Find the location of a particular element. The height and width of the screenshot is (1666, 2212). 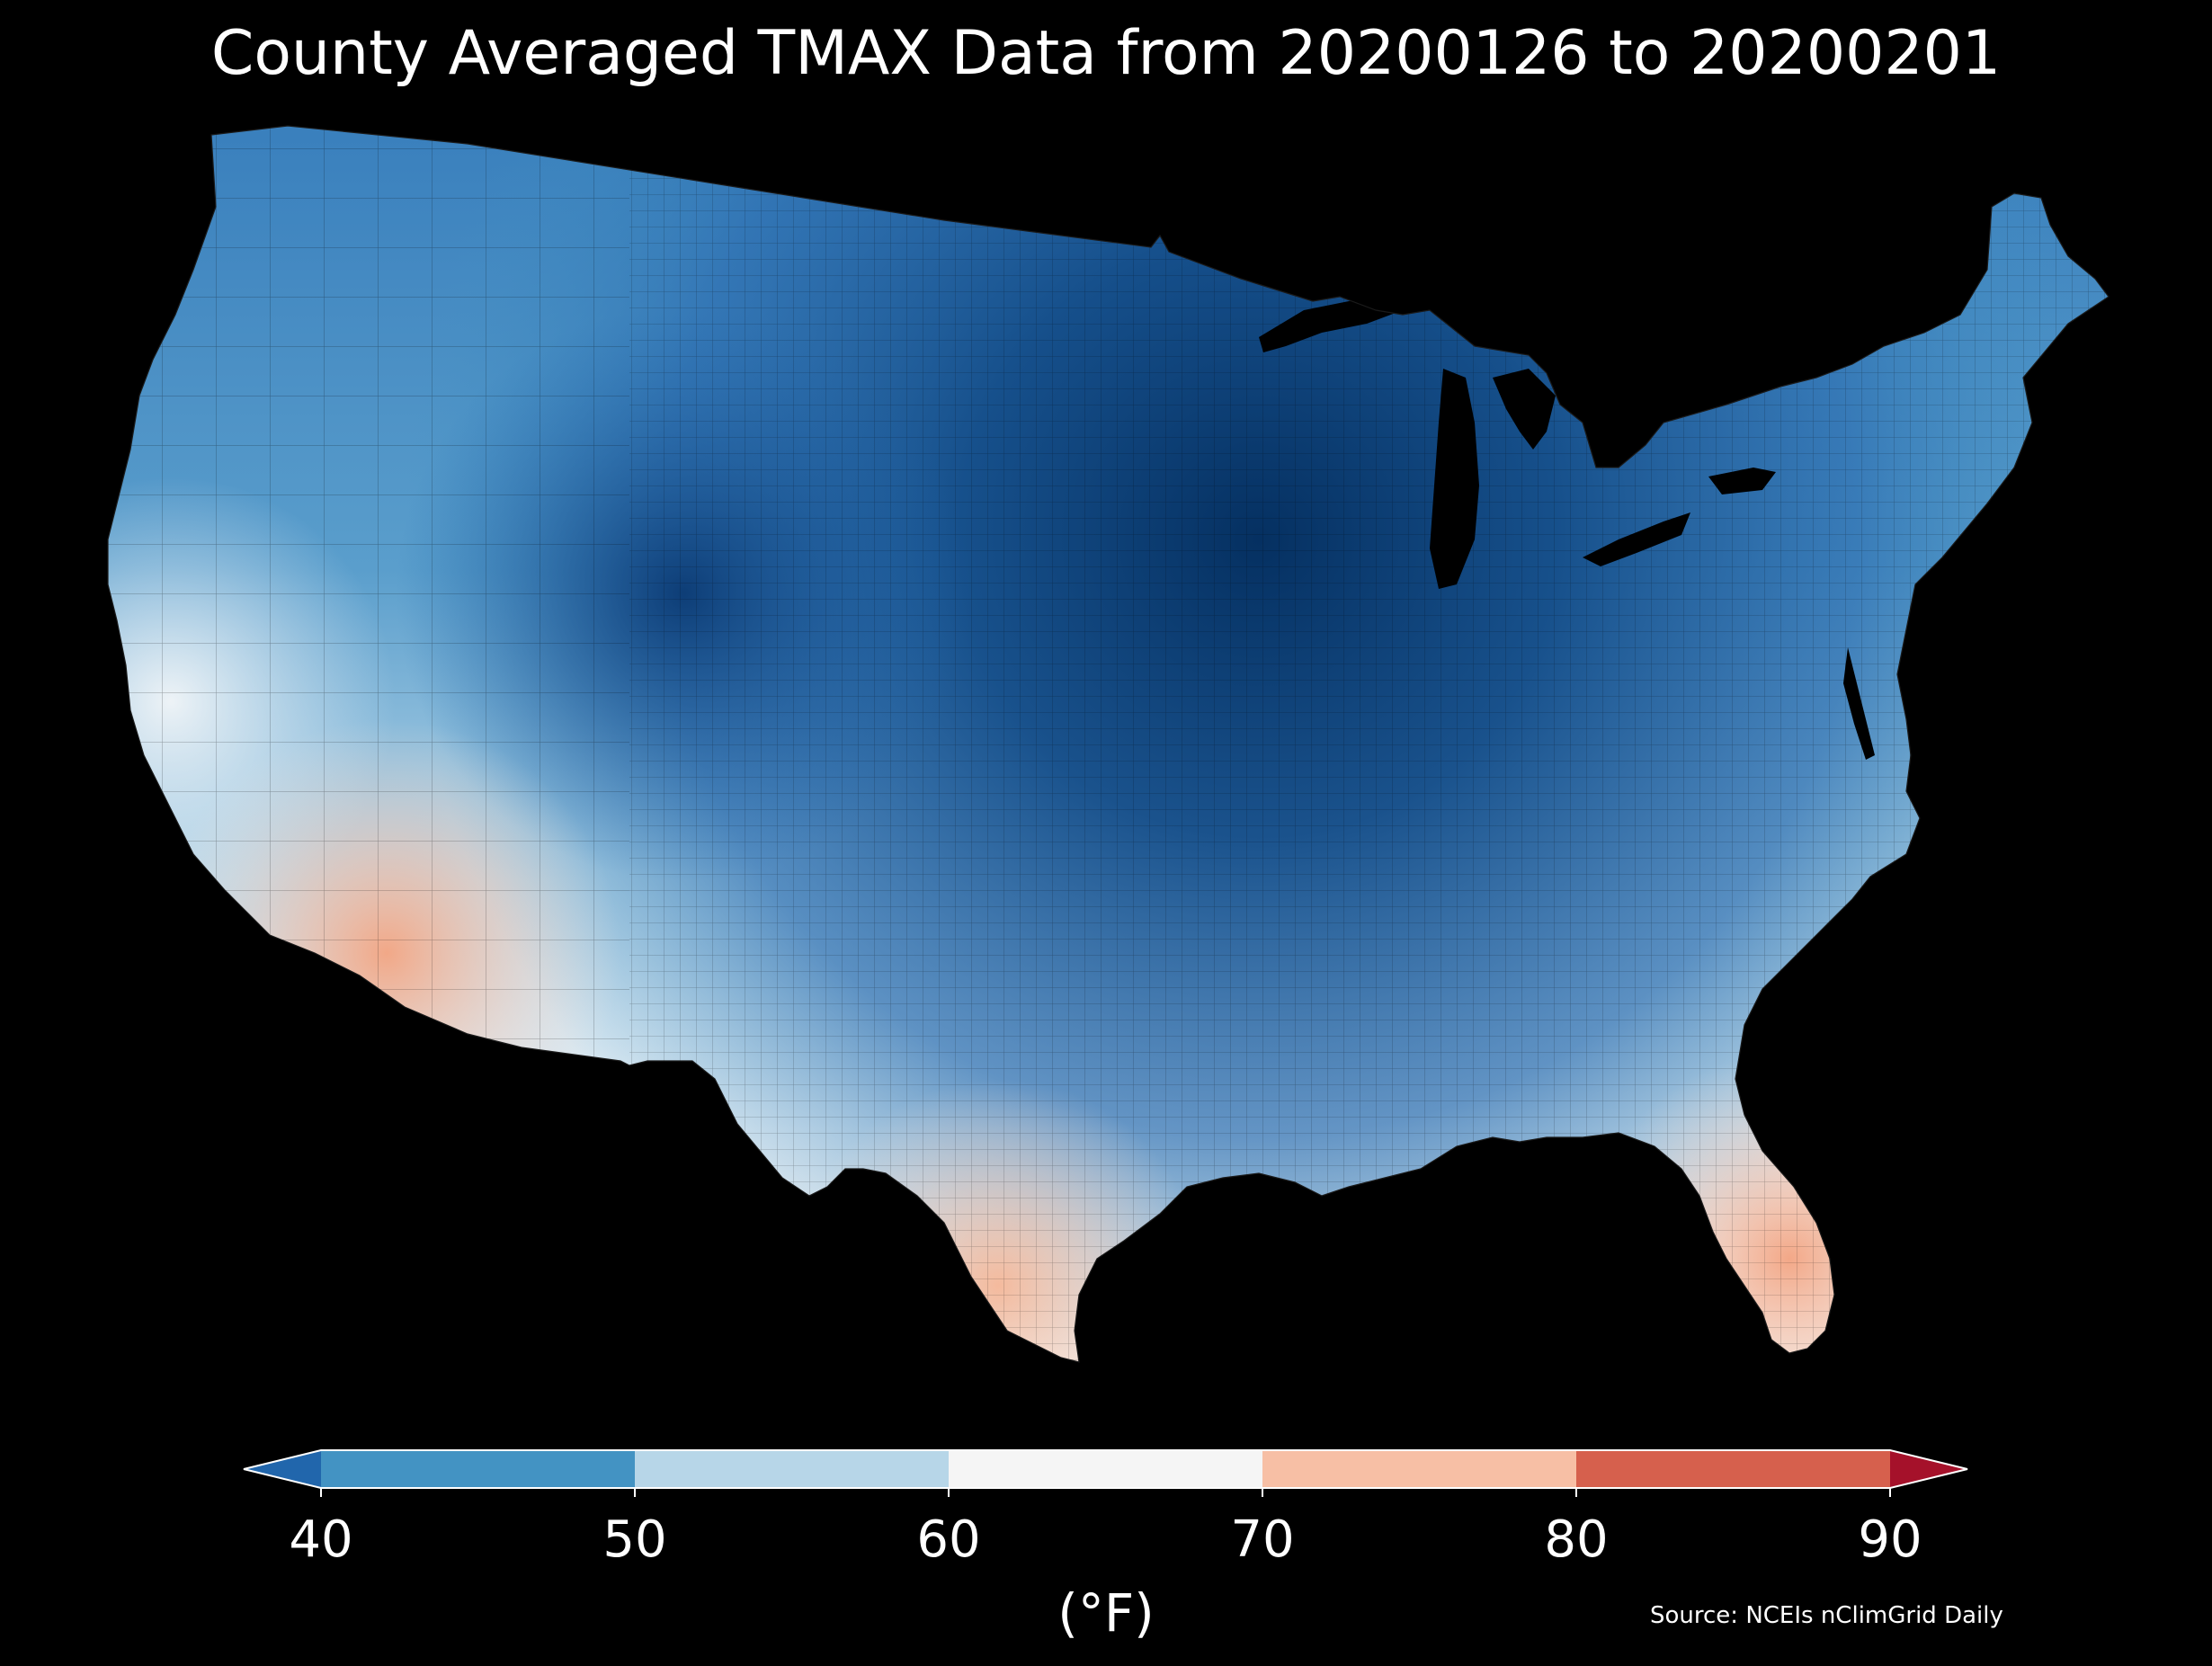

colorbar-tick-label: 90 is located at coordinates (1890, 1540).